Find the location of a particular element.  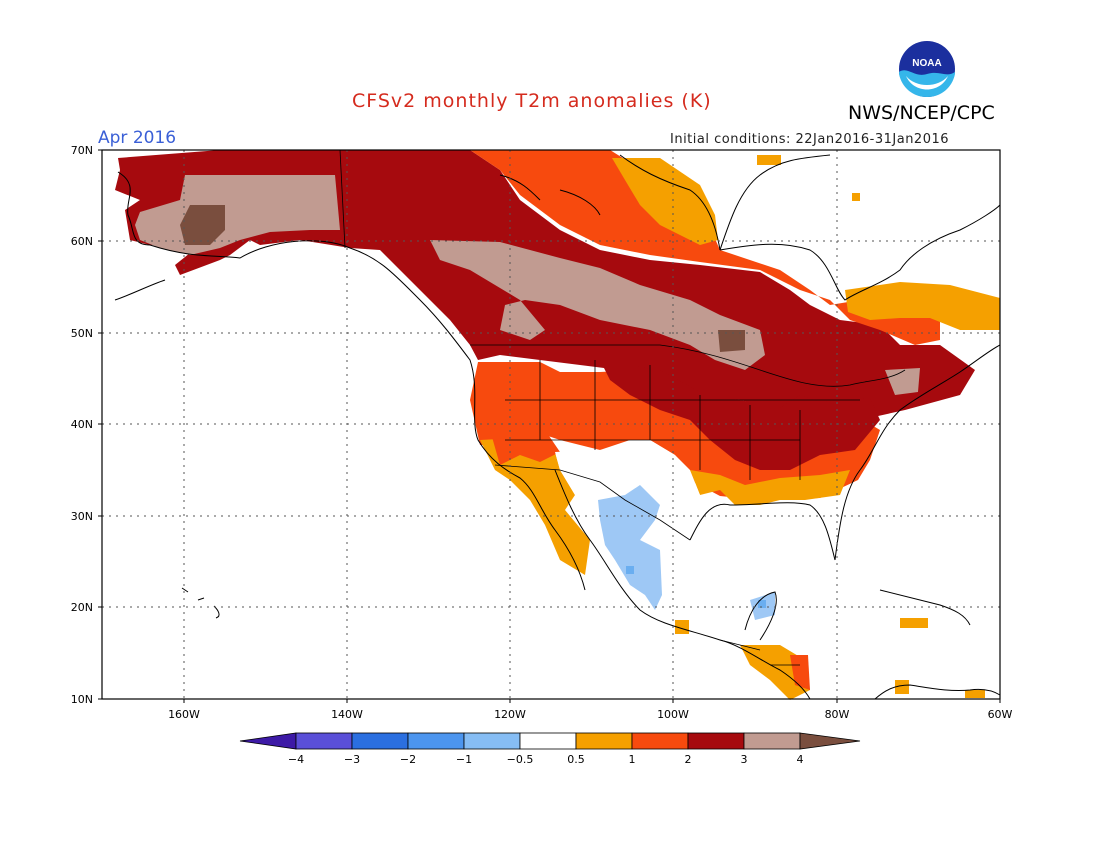

mexico-cool-core is located at coordinates (630, 570).